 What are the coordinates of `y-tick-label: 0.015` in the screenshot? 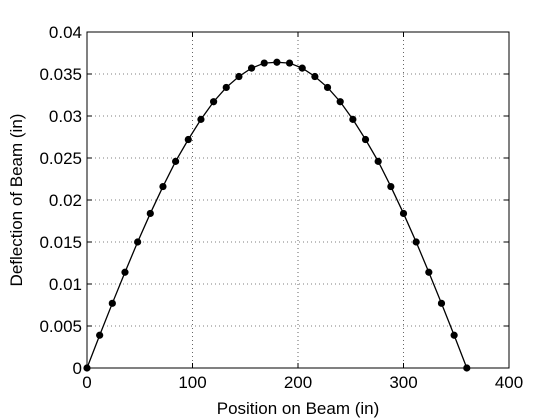 It's located at (60, 242).